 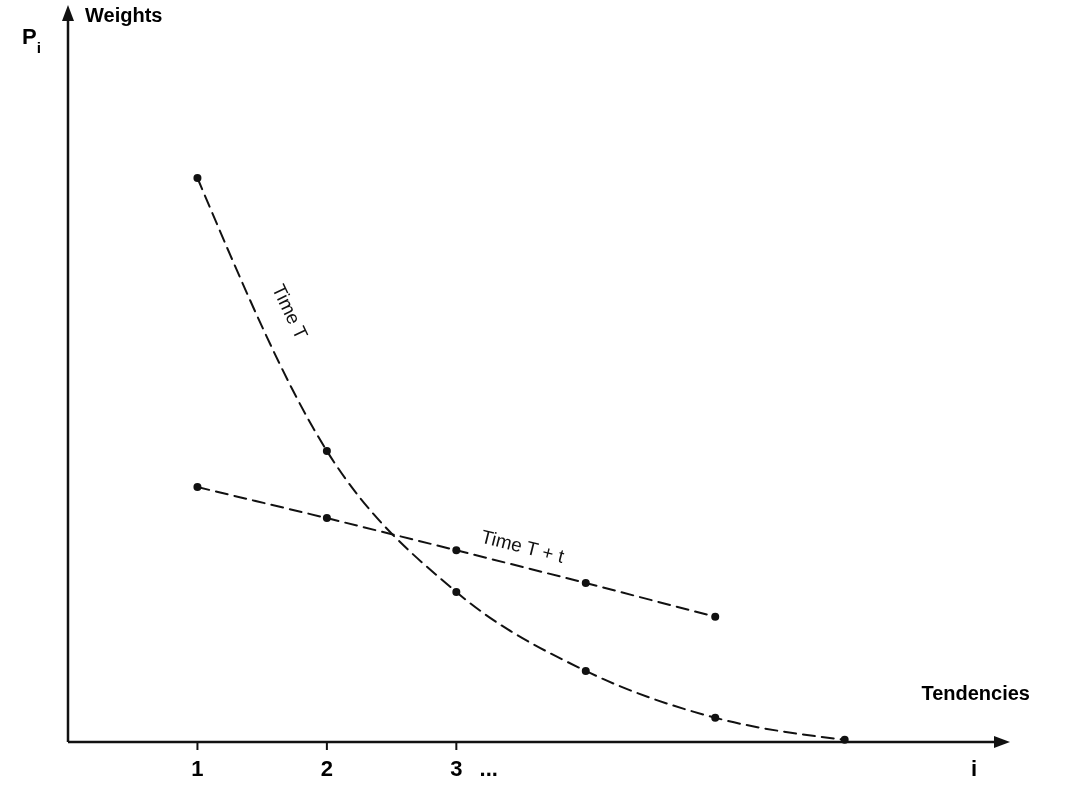 I want to click on text: P$_{i}$, so click(x=31, y=40).